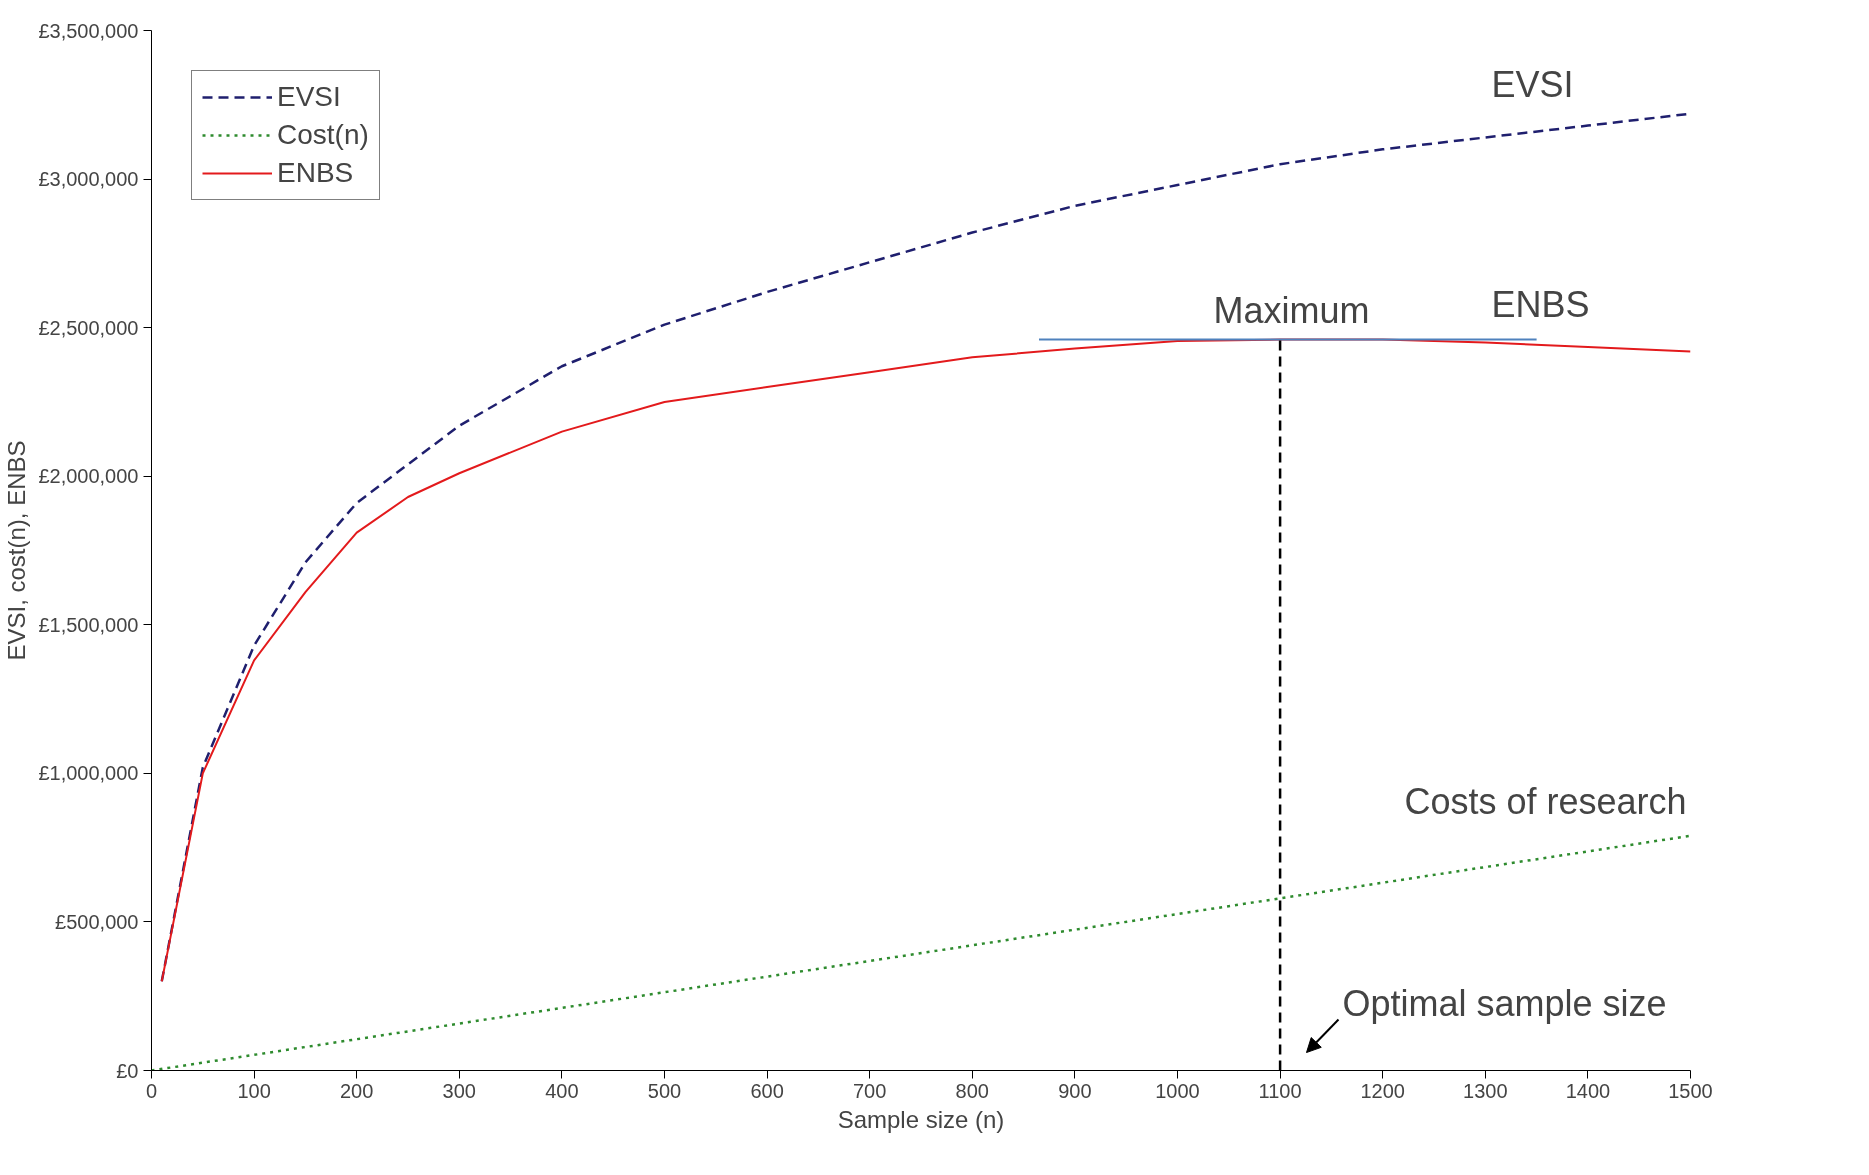 The height and width of the screenshot is (1175, 1869). I want to click on annotation: Optimal sample size, so click(1504, 1003).